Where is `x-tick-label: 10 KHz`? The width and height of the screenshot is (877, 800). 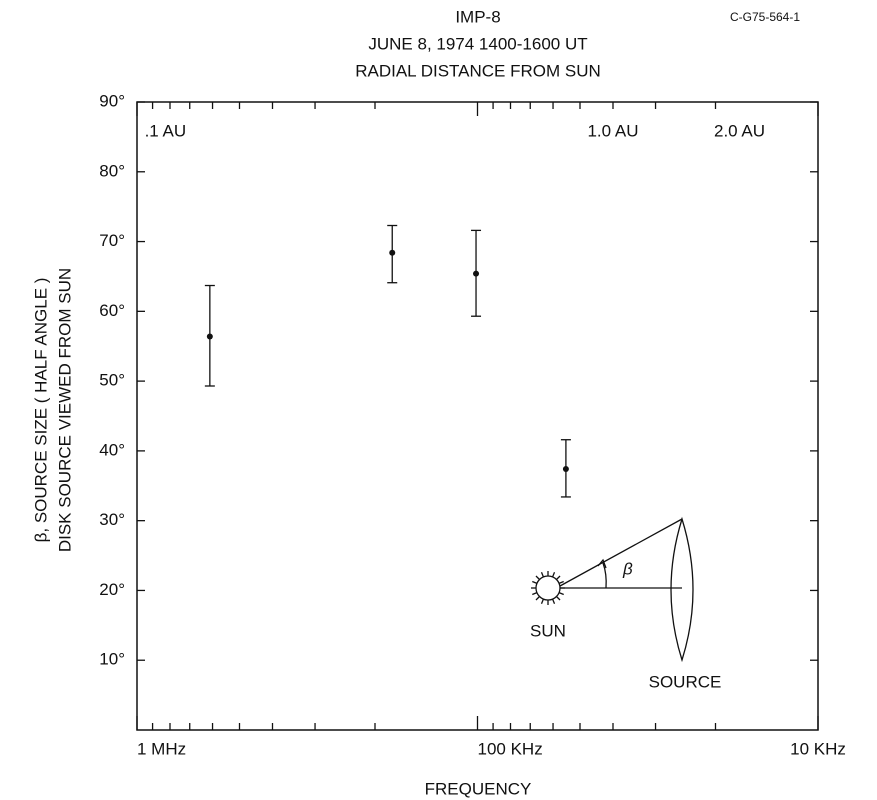 x-tick-label: 10 KHz is located at coordinates (818, 748).